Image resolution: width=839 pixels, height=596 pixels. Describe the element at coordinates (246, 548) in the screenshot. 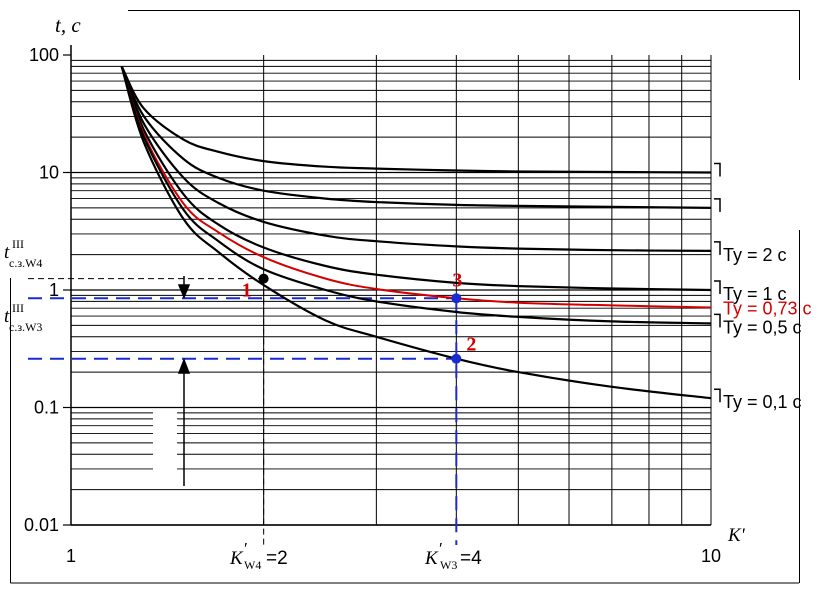

I see `k-w4-prime: ′` at that location.